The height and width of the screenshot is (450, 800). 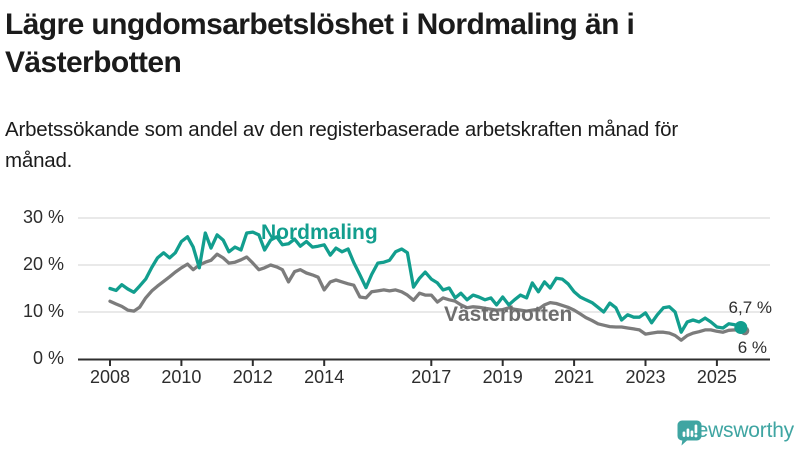 I want to click on x-axis-label-2008: 2008, so click(x=110, y=377).